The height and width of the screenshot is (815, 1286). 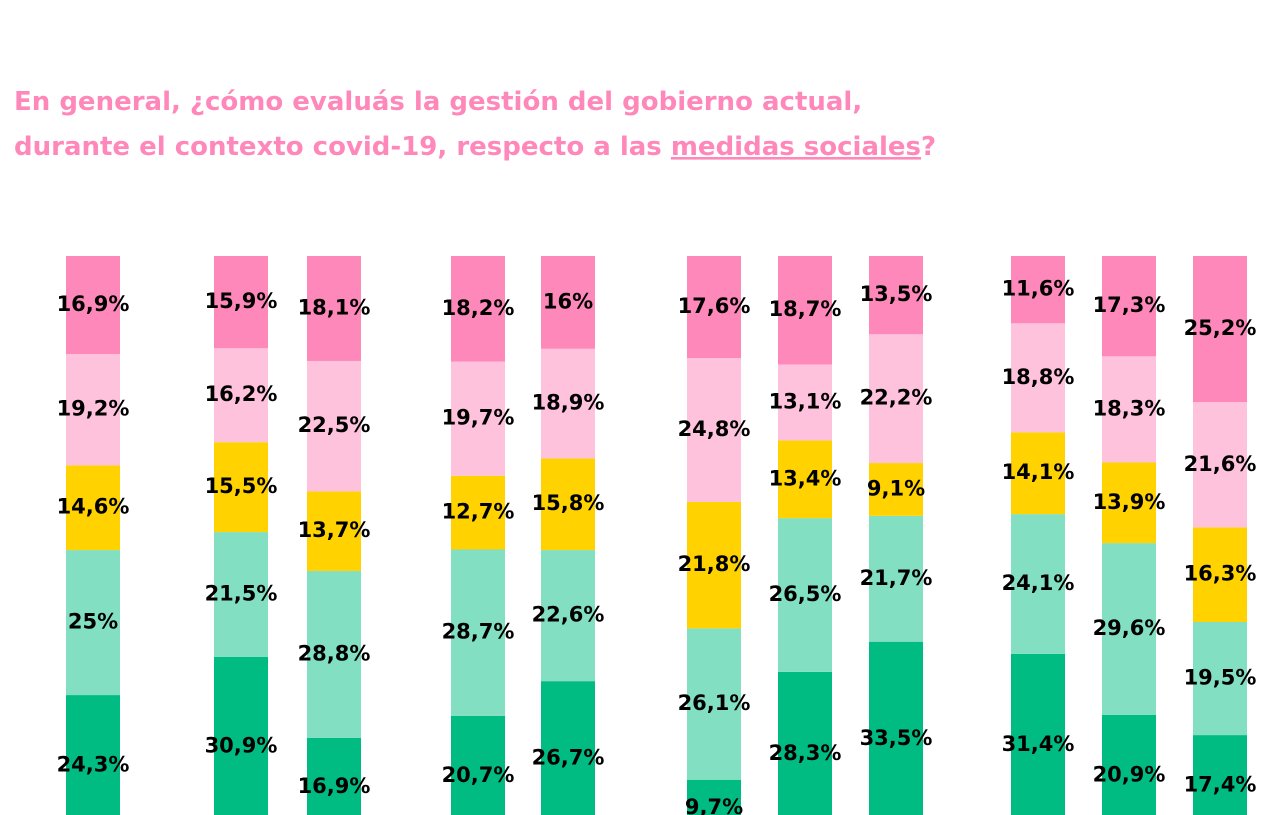 What do you see at coordinates (714, 564) in the screenshot?
I see `data-label: 21,8%` at bounding box center [714, 564].